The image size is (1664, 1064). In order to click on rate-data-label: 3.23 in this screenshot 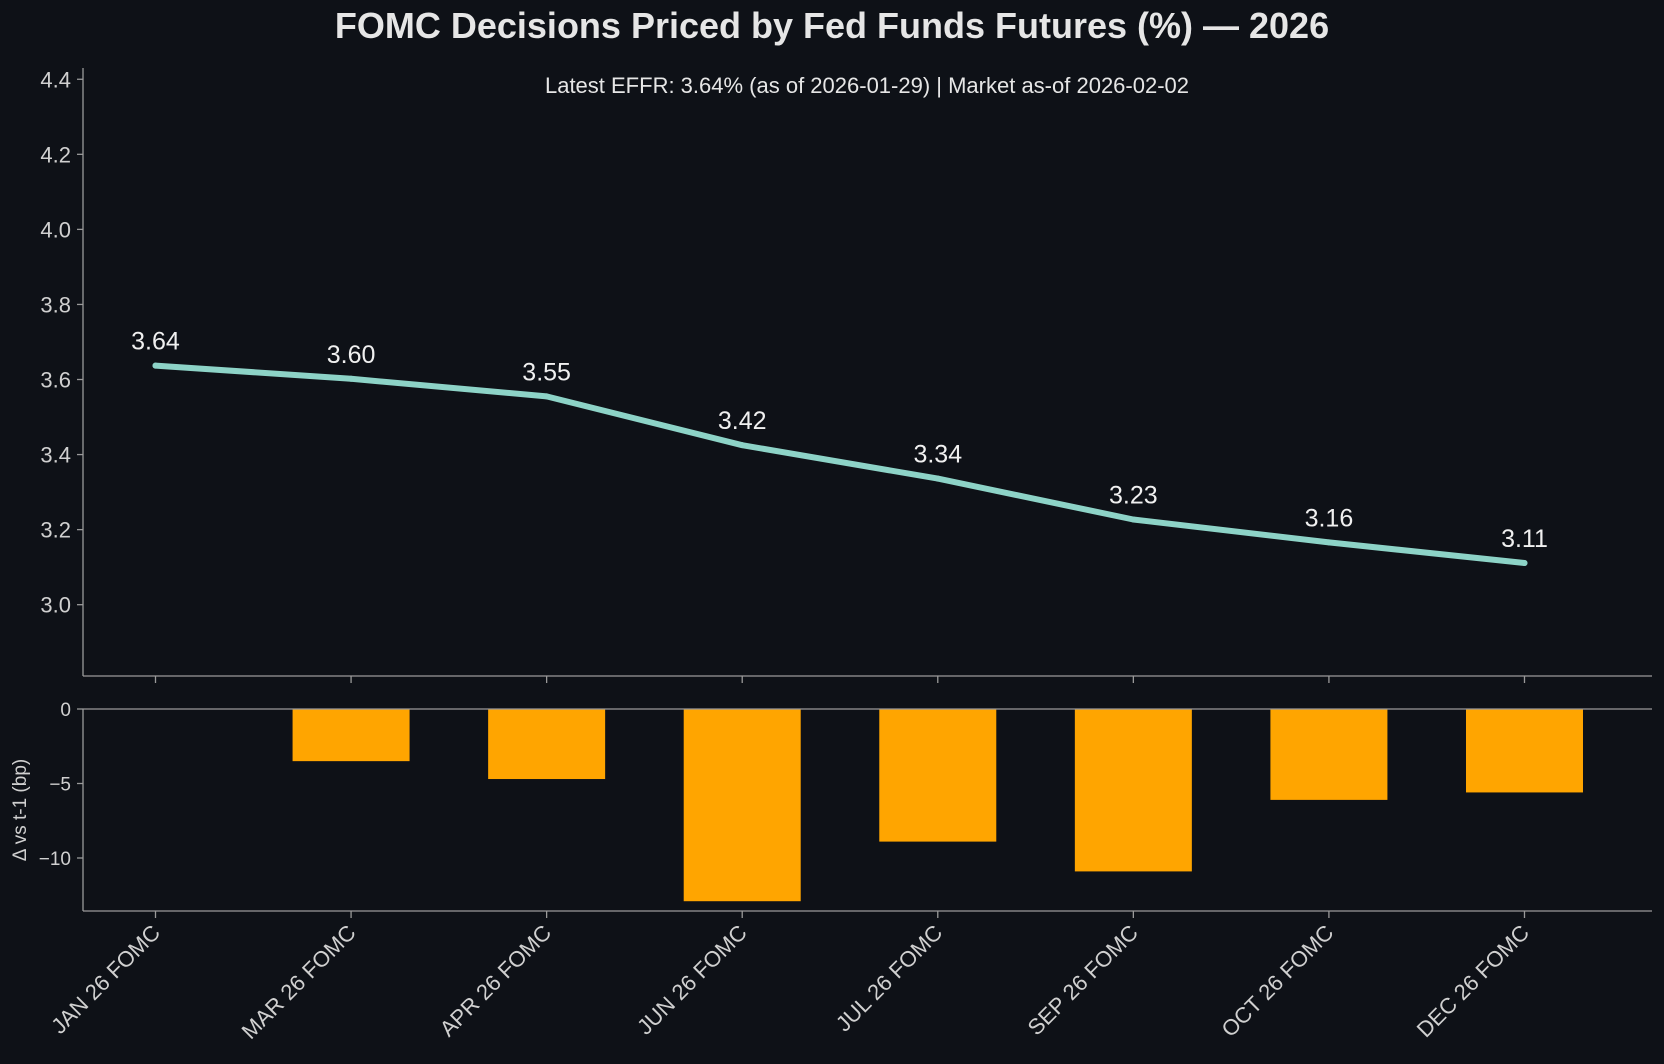, I will do `click(1133, 495)`.